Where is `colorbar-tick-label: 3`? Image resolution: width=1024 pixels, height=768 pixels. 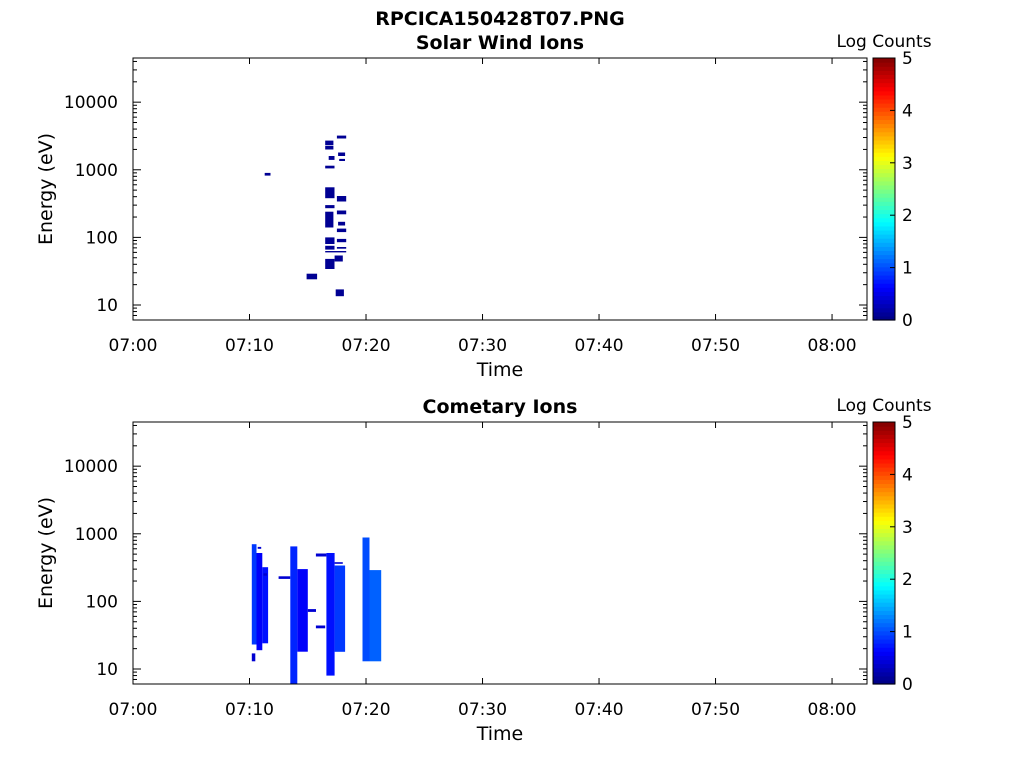 colorbar-tick-label: 3 is located at coordinates (907, 164).